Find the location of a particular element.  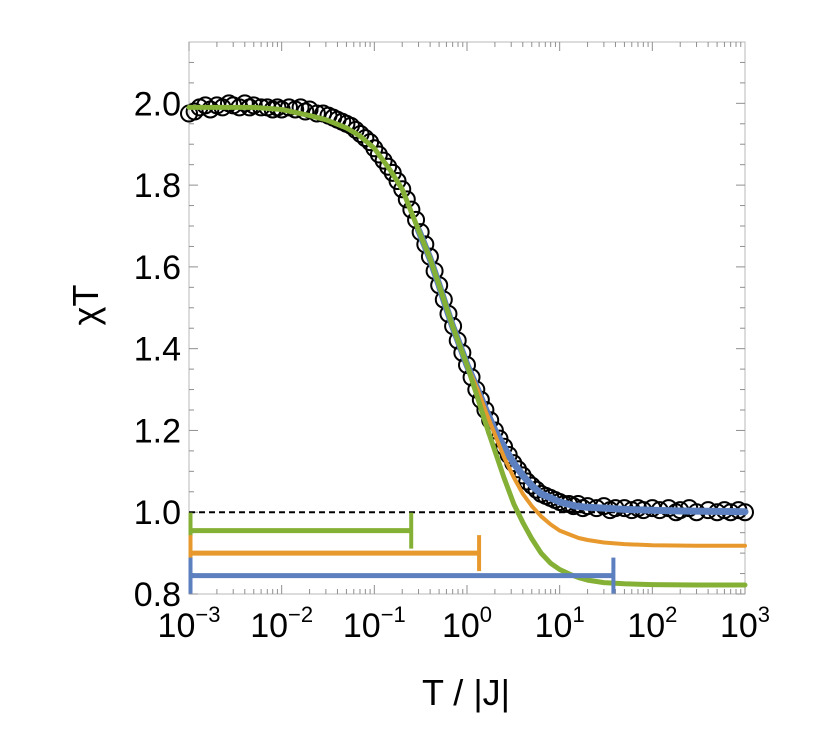

x-tick-label: 10¹ is located at coordinates (560, 623).